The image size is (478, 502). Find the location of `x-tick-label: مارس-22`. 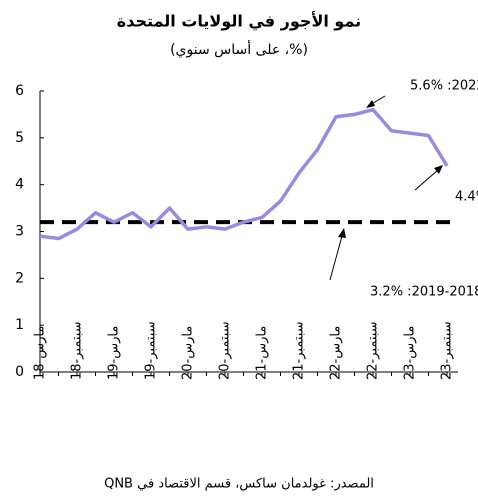

x-tick-label: مارس-22 is located at coordinates (336, 353).